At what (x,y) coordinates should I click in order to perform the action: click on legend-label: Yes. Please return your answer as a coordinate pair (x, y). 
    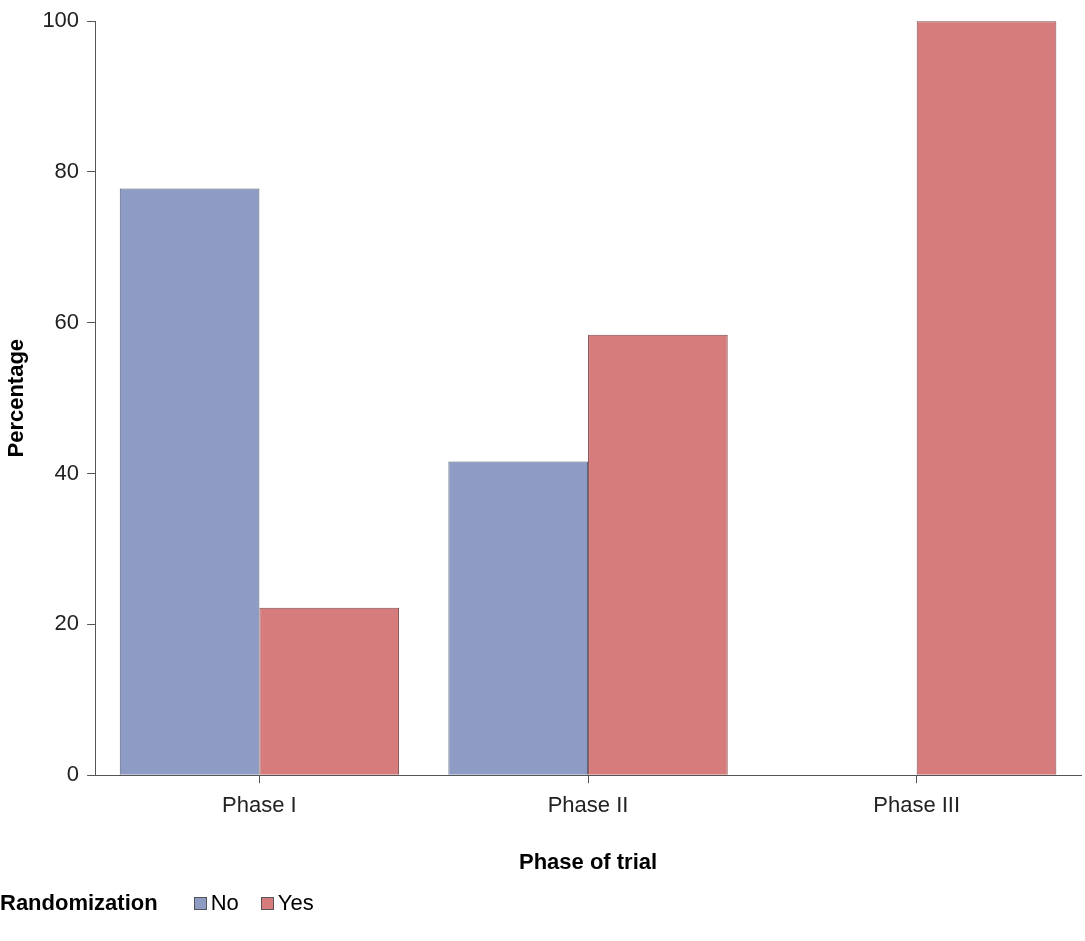
    Looking at the image, I should click on (295, 903).